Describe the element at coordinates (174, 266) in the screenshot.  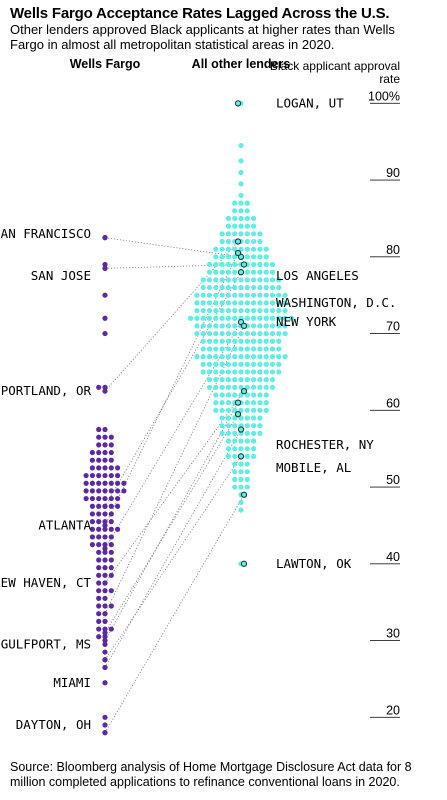
I see `connector-san-jose` at that location.